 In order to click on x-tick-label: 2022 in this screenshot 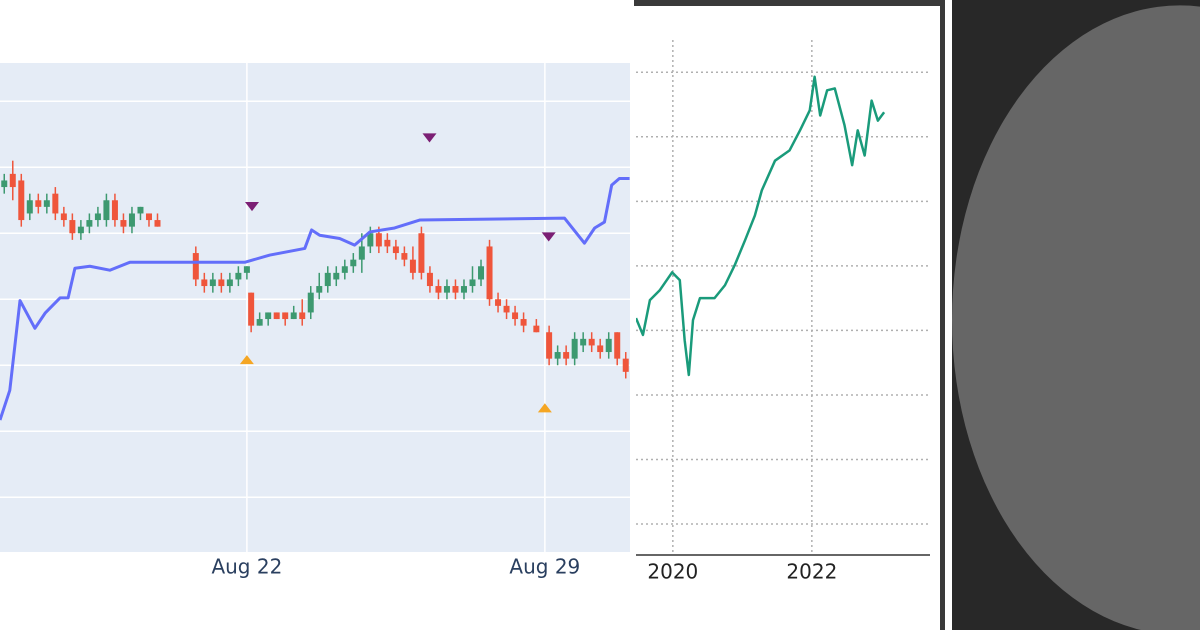, I will do `click(811, 572)`.